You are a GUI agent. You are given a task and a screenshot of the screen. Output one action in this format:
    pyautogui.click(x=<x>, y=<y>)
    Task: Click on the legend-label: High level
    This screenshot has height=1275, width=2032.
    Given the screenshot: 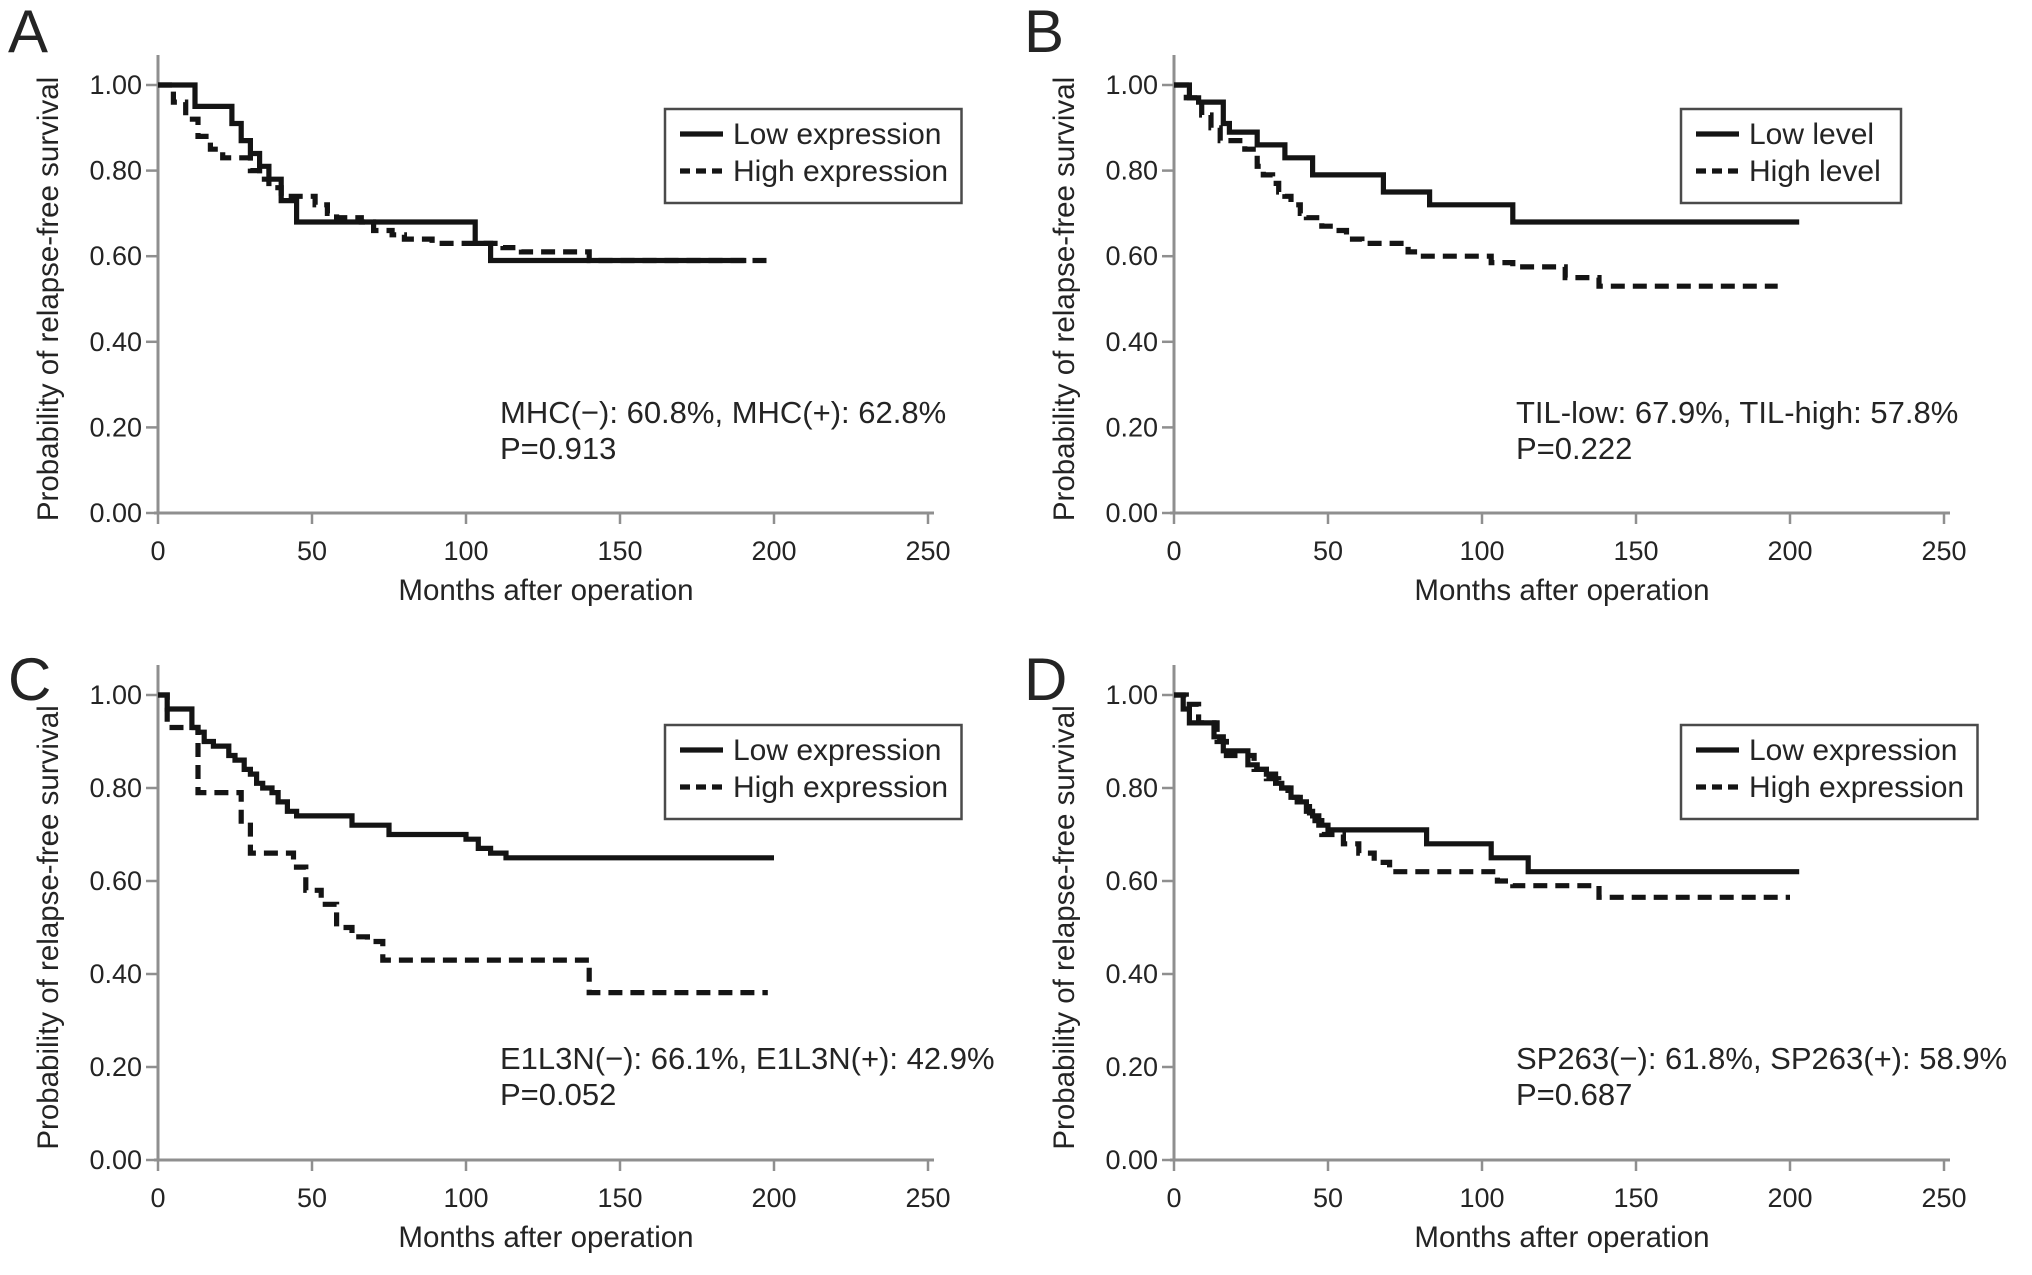 What is the action you would take?
    pyautogui.click(x=1815, y=171)
    